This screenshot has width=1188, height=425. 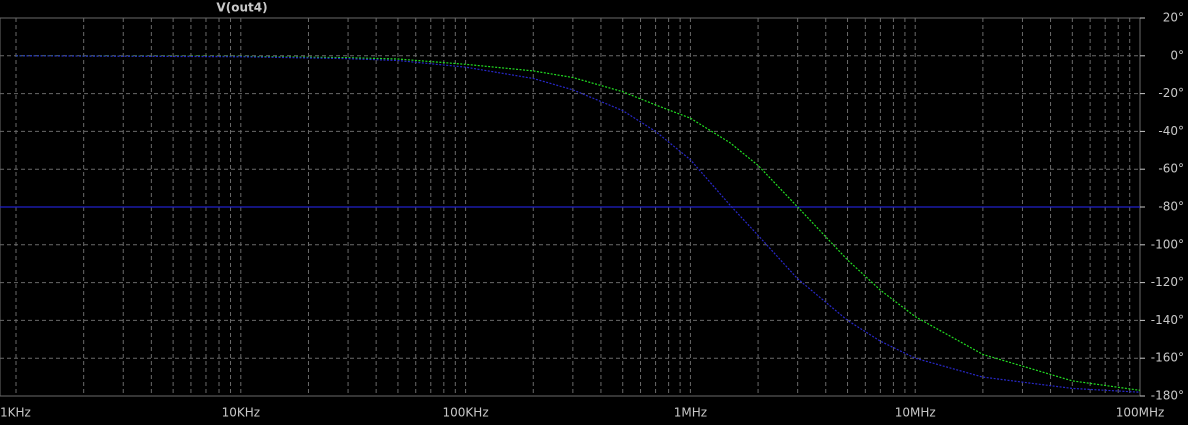 What do you see at coordinates (1177, 55) in the screenshot?
I see `y-tick-label: 0°` at bounding box center [1177, 55].